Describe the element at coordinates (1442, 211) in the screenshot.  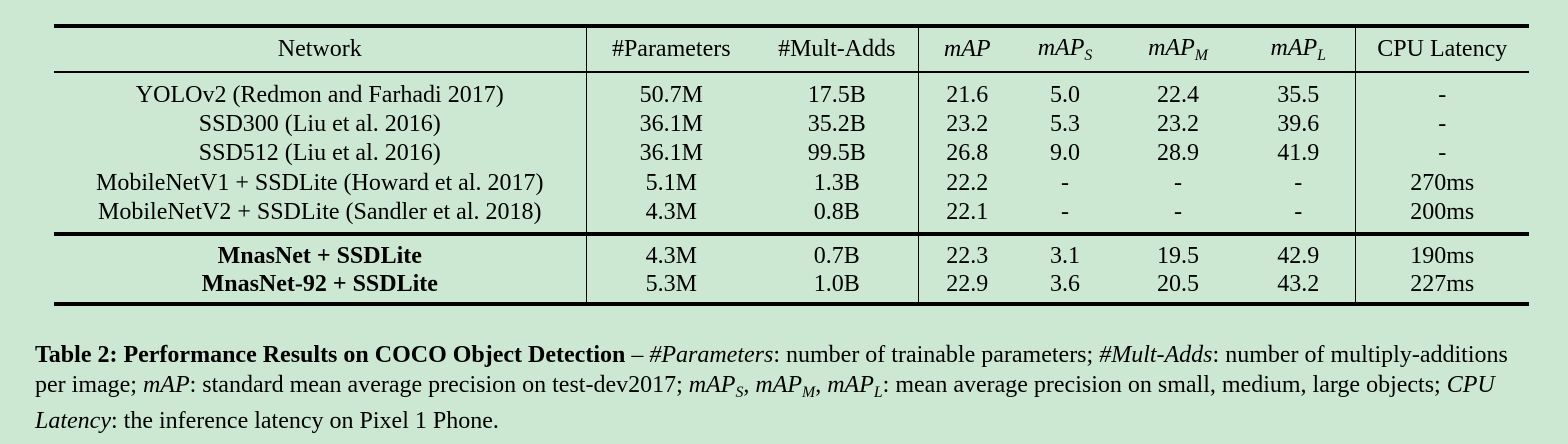
I see `cell-cpu: 200ms` at that location.